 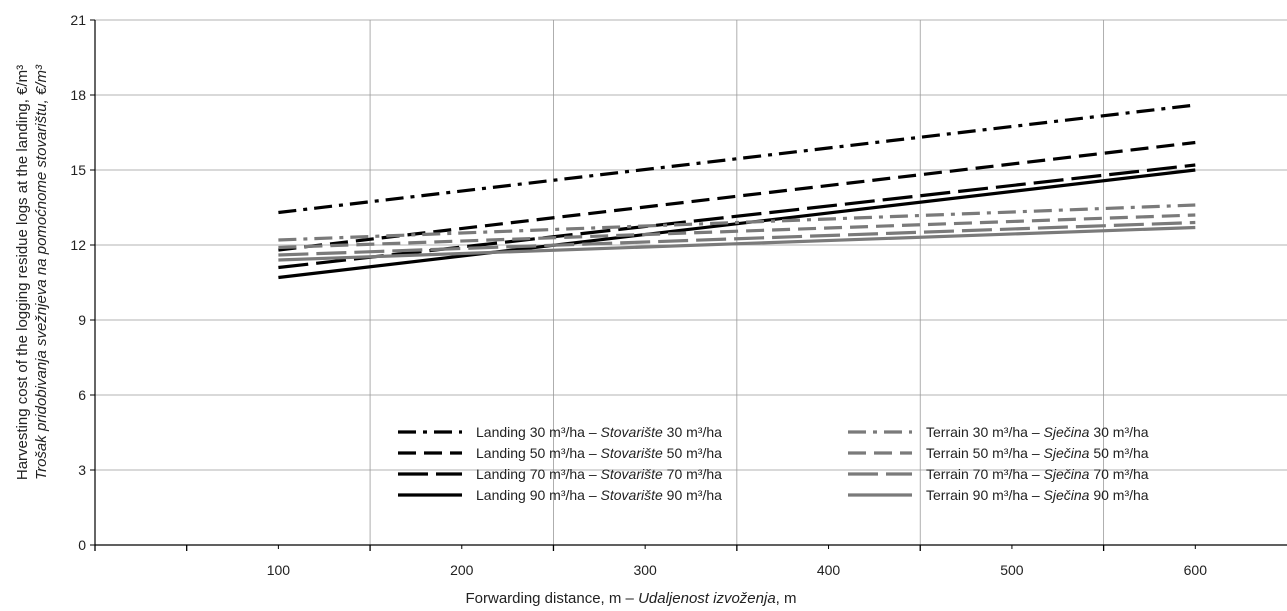 I want to click on x-axis-title-translation: Udaljenost izvoženja, so click(x=707, y=598).